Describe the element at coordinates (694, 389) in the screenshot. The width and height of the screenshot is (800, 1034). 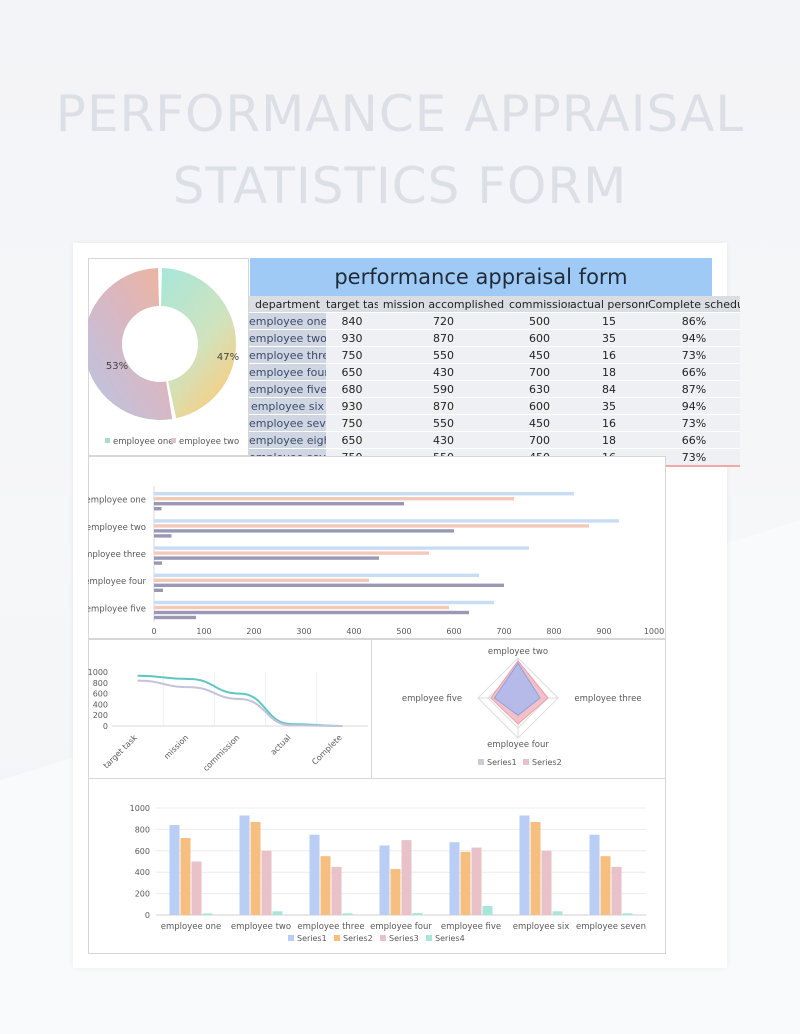
I see `table-cell: 87%` at that location.